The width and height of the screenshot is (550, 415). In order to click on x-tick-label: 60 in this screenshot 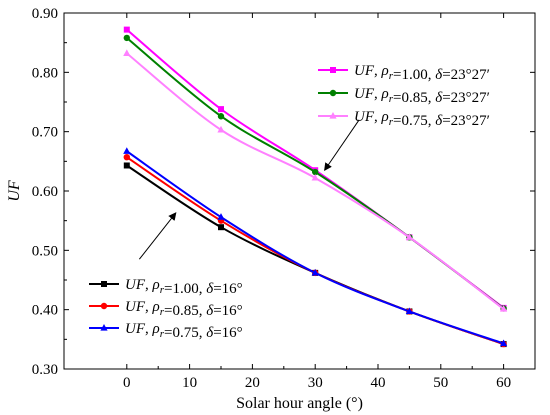, I will do `click(503, 383)`.